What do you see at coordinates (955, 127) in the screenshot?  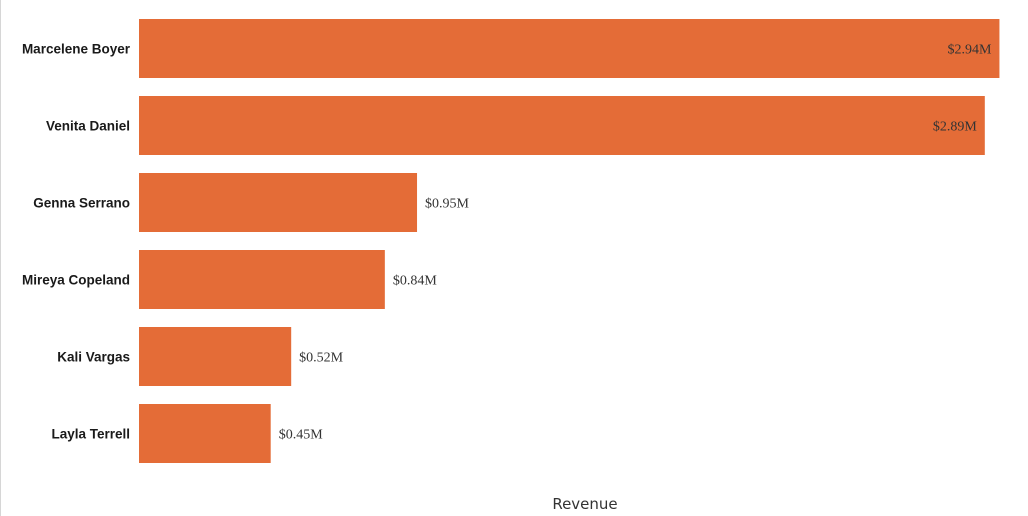 I see `value-label-1: $2.89M` at bounding box center [955, 127].